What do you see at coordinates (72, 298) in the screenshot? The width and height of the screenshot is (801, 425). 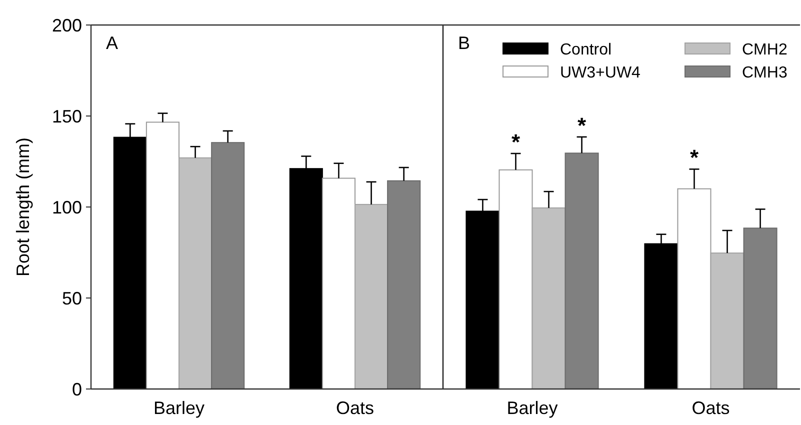 I see `y-tick-label: 50` at bounding box center [72, 298].